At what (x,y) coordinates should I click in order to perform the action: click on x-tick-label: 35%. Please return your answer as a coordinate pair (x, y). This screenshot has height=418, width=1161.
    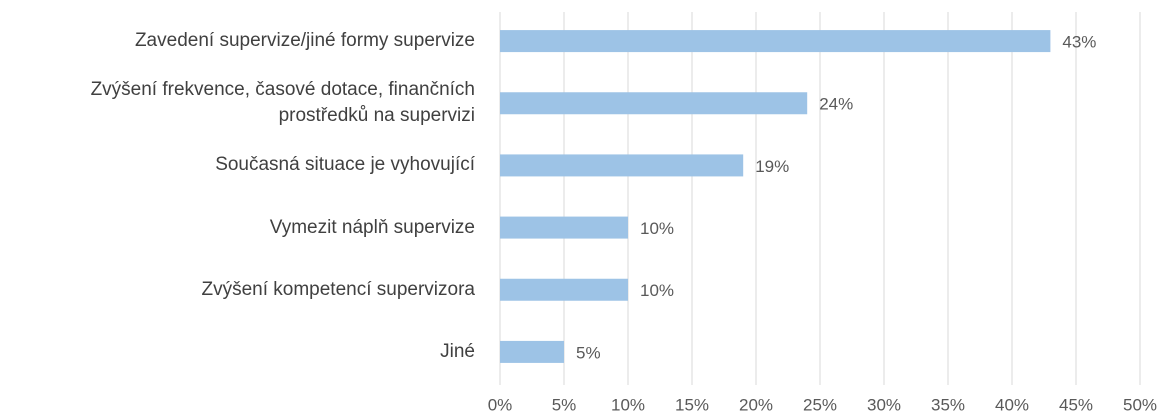
    Looking at the image, I should click on (948, 404).